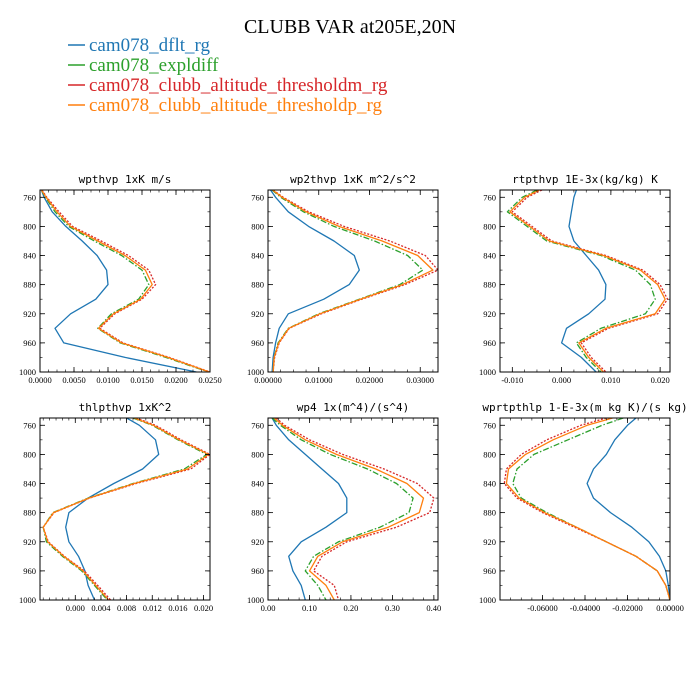 The width and height of the screenshot is (700, 700). What do you see at coordinates (420, 380) in the screenshot?
I see `x-tick-label: 0.03000` at bounding box center [420, 380].